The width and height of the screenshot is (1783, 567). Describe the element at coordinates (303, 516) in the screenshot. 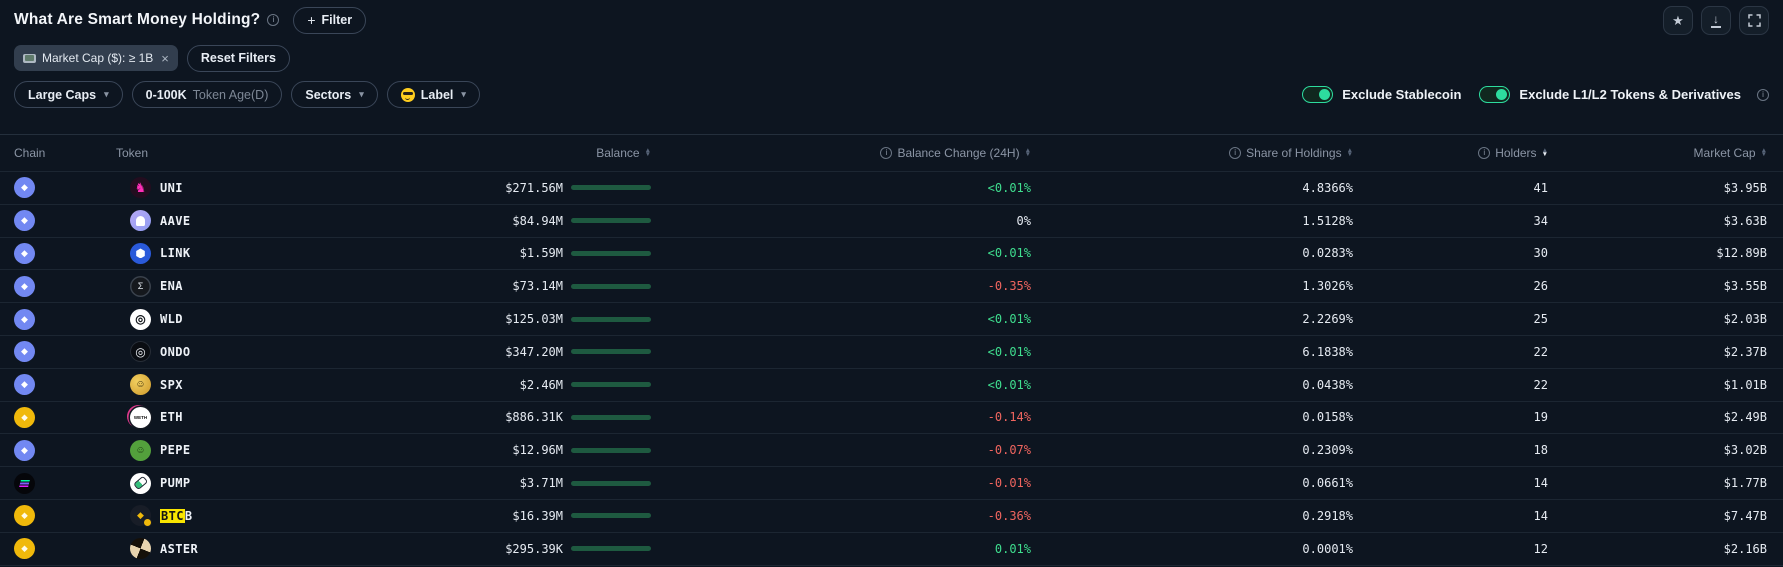

I see `token-cell: ◆ BTCB` at that location.